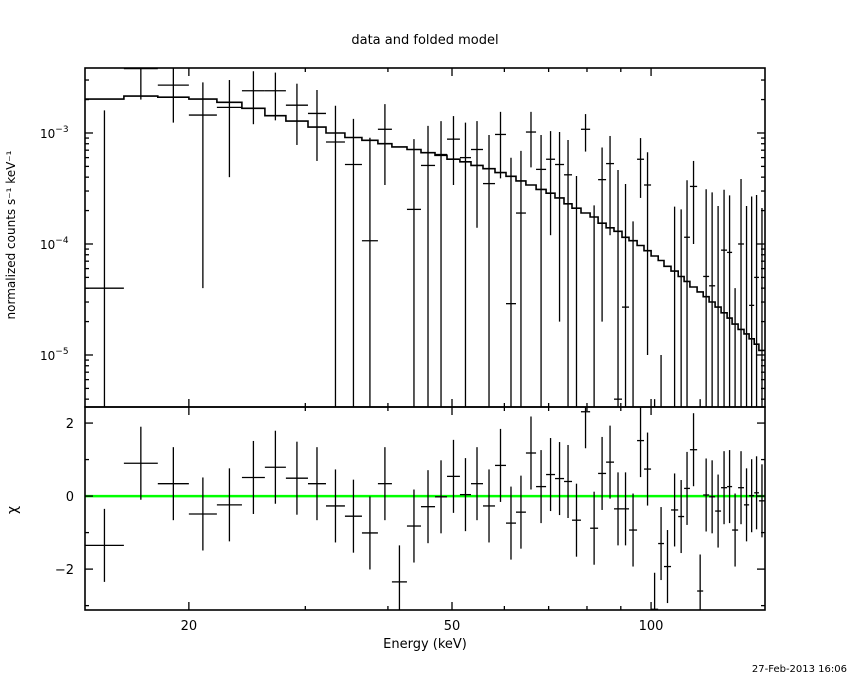 The image size is (850, 680). What do you see at coordinates (424, 40) in the screenshot?
I see `chart-title: data and folded model` at bounding box center [424, 40].